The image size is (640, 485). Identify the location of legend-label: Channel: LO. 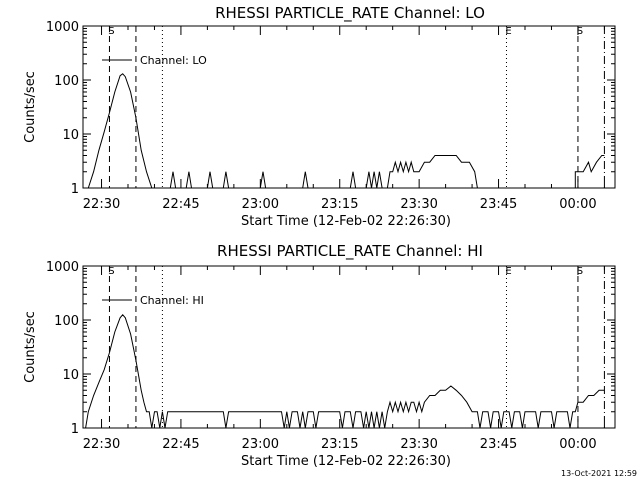
(173, 60).